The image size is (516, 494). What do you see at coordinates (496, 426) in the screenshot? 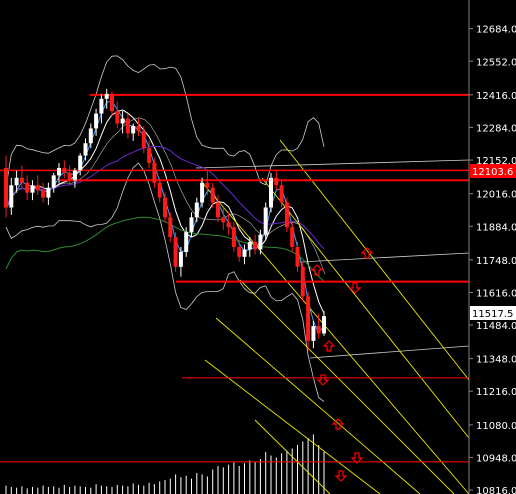
I see `price-tick-label: 11080.0` at bounding box center [496, 426].